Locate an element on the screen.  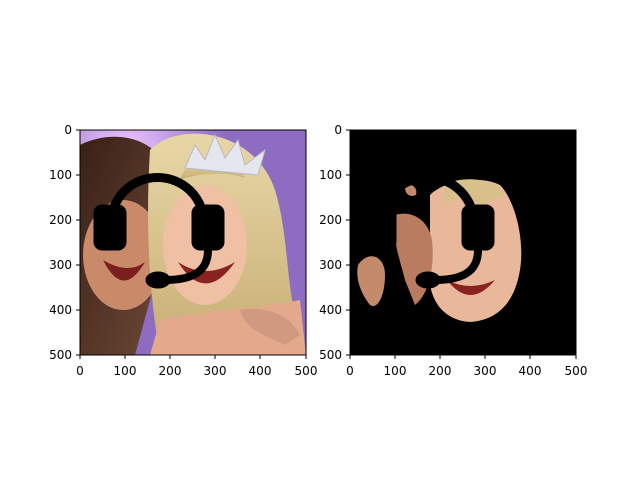
left-y-axis is located at coordinates (78, 242).